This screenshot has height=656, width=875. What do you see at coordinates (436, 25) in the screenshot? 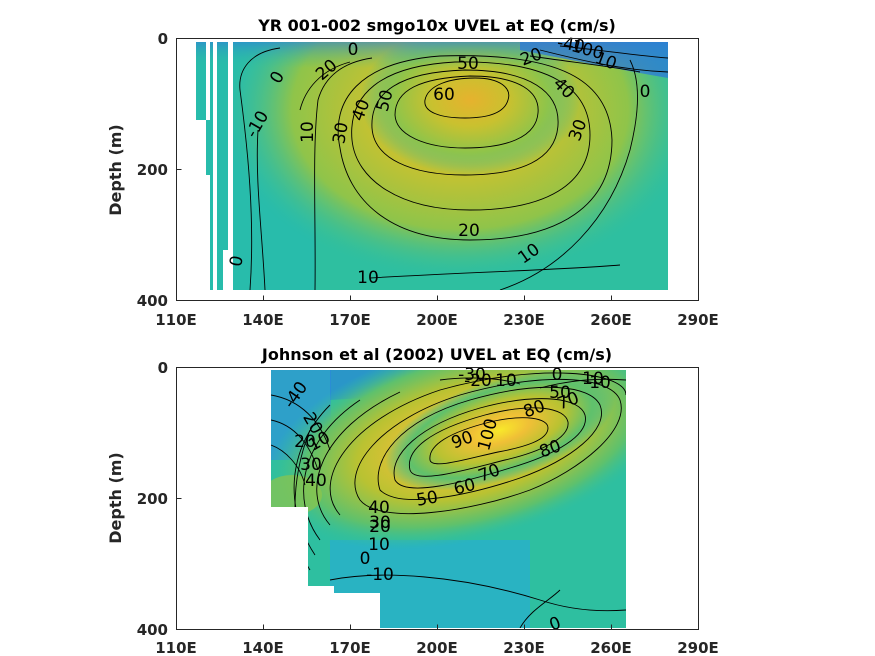
I see `panel-1-title: YR 001-002 smgo10x UVEL at EQ (cm/s)` at bounding box center [436, 25].